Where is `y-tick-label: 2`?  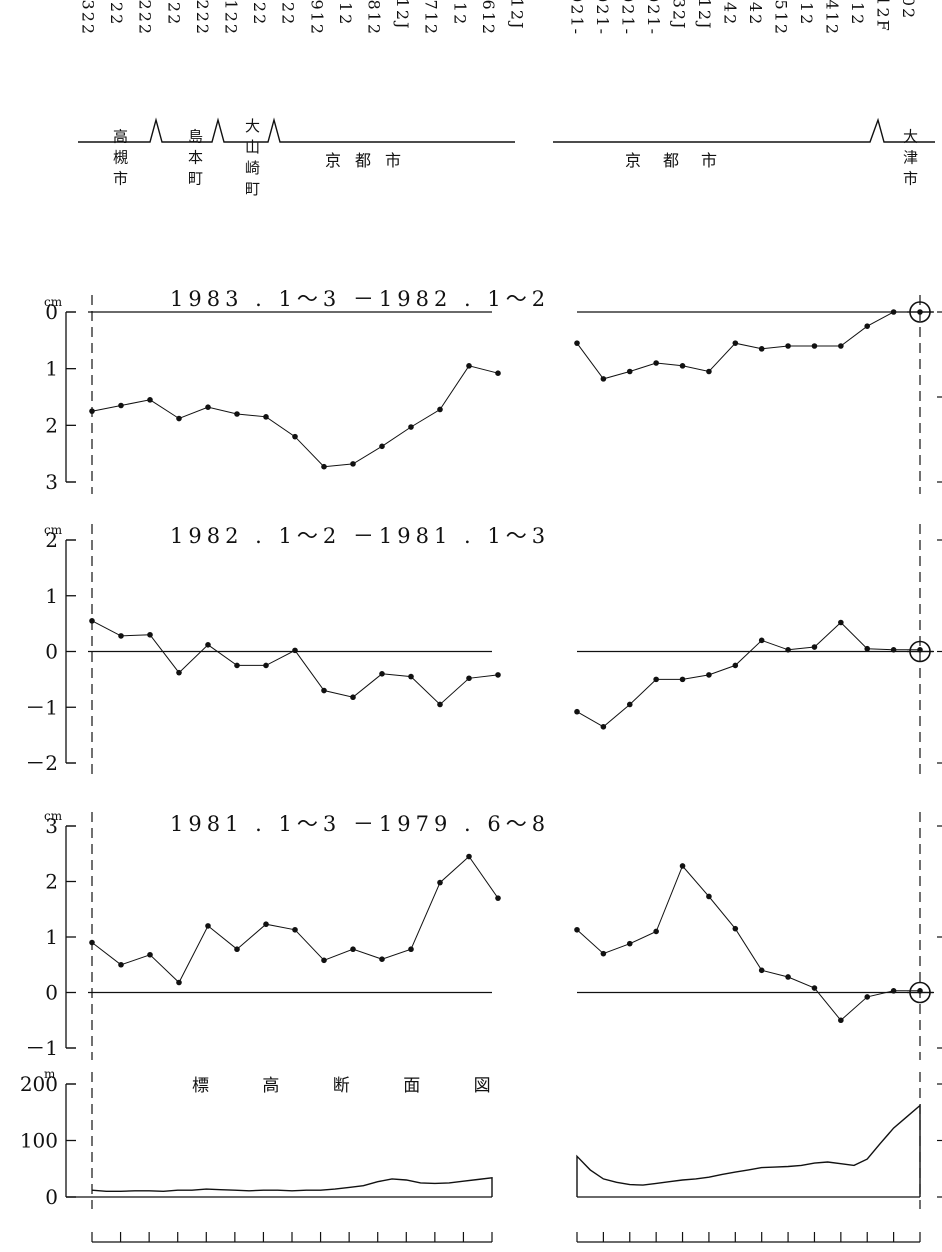 y-tick-label: 2 is located at coordinates (51, 425).